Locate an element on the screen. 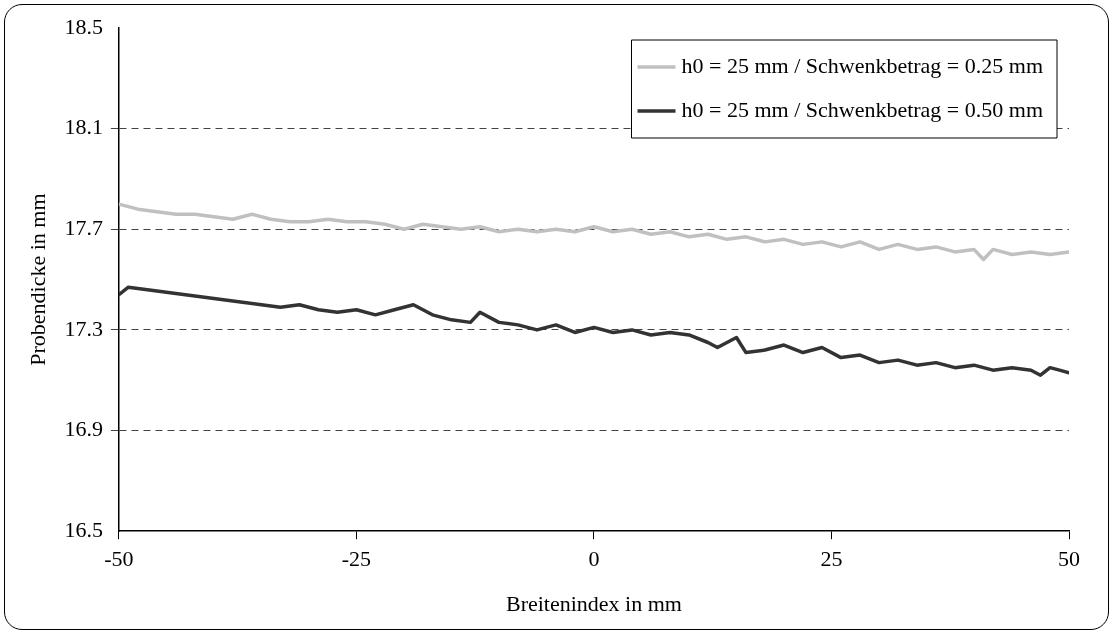 The image size is (1115, 634). legend-label: h0 = 25 mm / Schwenkbetrag = 0.50 mm is located at coordinates (862, 109).